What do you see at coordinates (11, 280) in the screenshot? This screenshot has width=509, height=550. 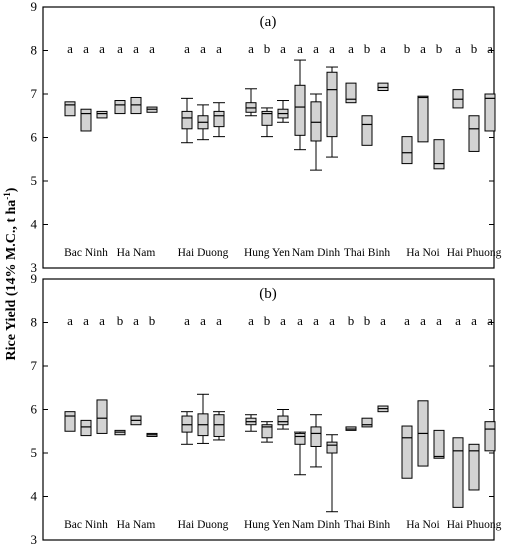 I see `y-axis-label-main: Rice Yield (14% M.C., t ha` at bounding box center [11, 280].